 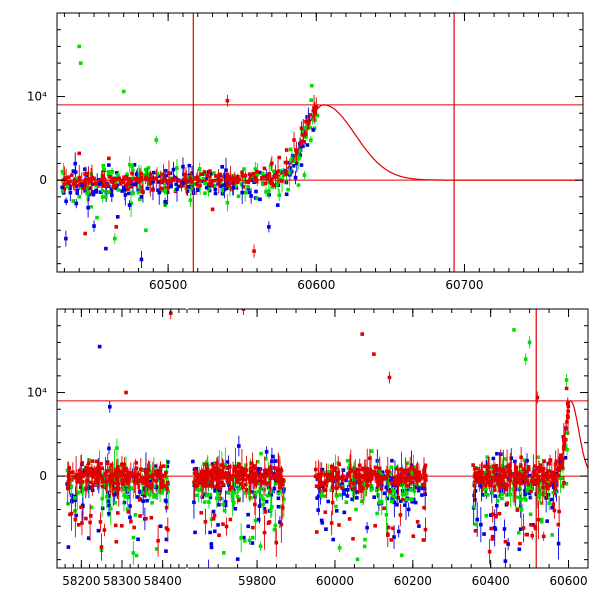 I want to click on bottom-x-tick-label: 58300, so click(x=122, y=581).